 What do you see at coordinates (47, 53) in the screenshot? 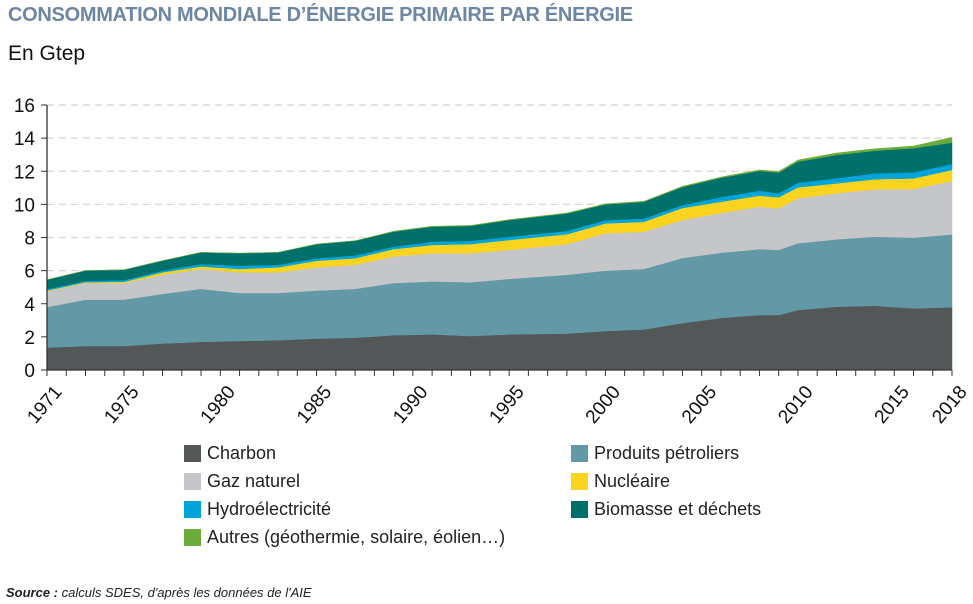
I see `y-axis-unit-label: En Gtep` at bounding box center [47, 53].